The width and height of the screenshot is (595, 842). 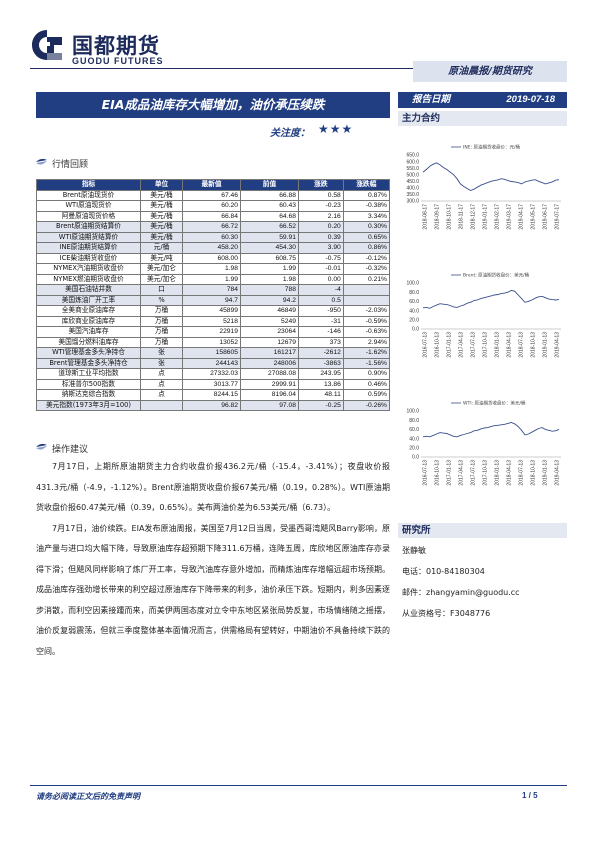 What do you see at coordinates (366, 237) in the screenshot?
I see `table-cell: 0.65%` at bounding box center [366, 237].